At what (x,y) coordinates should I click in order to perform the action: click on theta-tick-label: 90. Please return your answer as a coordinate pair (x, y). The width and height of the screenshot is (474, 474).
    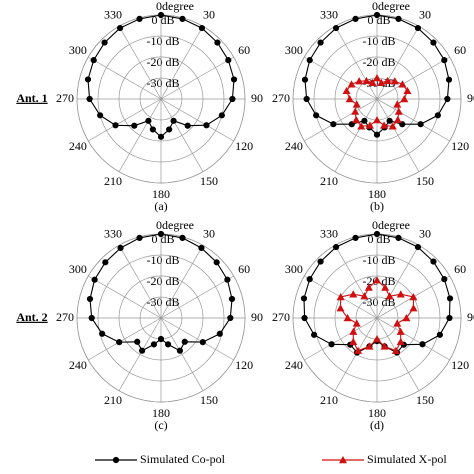
    Looking at the image, I should click on (470, 98).